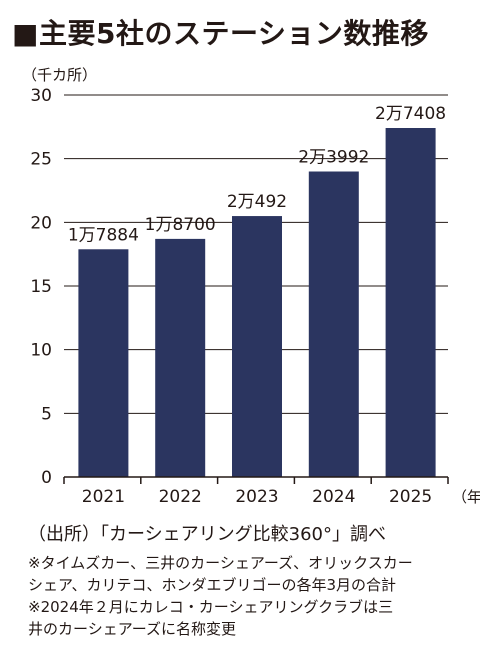 The height and width of the screenshot is (668, 480). What do you see at coordinates (180, 497) in the screenshot?
I see `x-tick-label: 2022` at bounding box center [180, 497].